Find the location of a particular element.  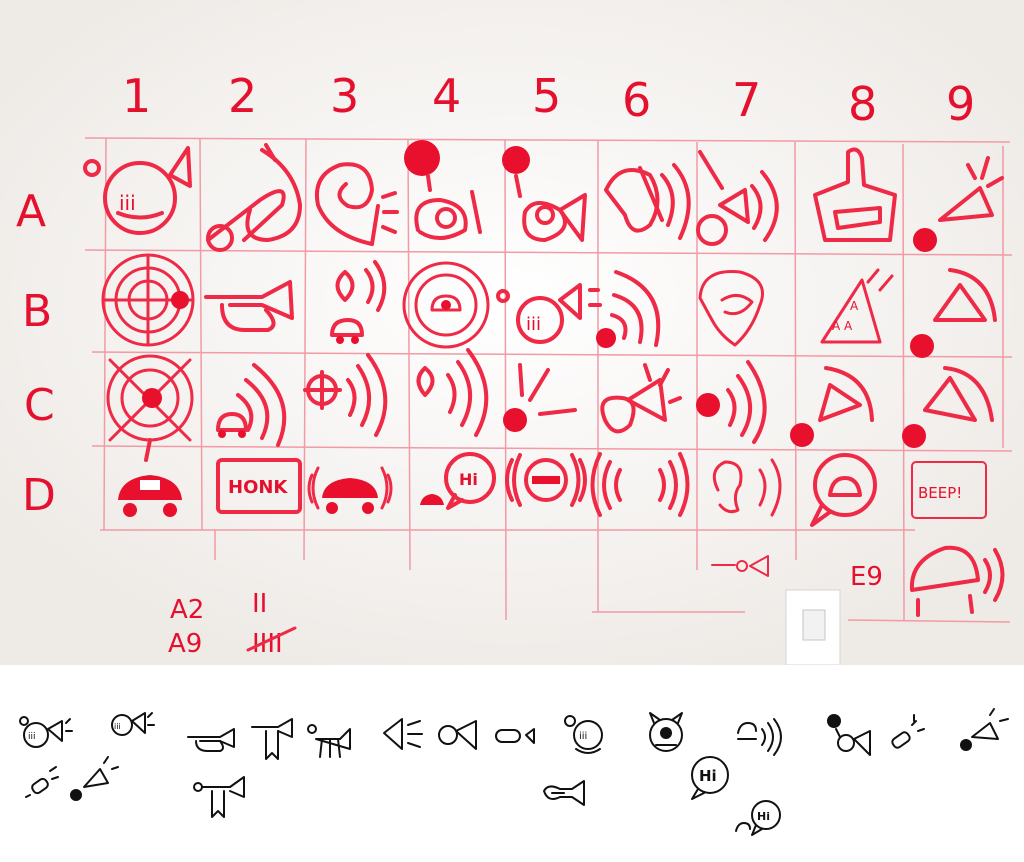

column-header-6: 6 is located at coordinates (636, 100).